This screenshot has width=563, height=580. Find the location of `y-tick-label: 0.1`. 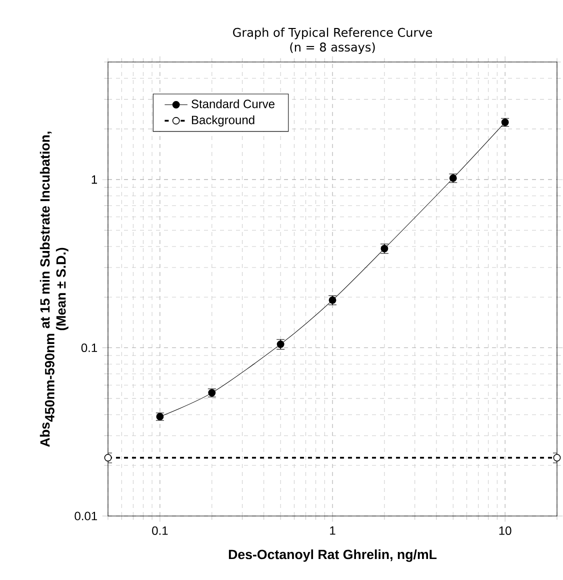

y-tick-label: 0.1 is located at coordinates (89, 348).